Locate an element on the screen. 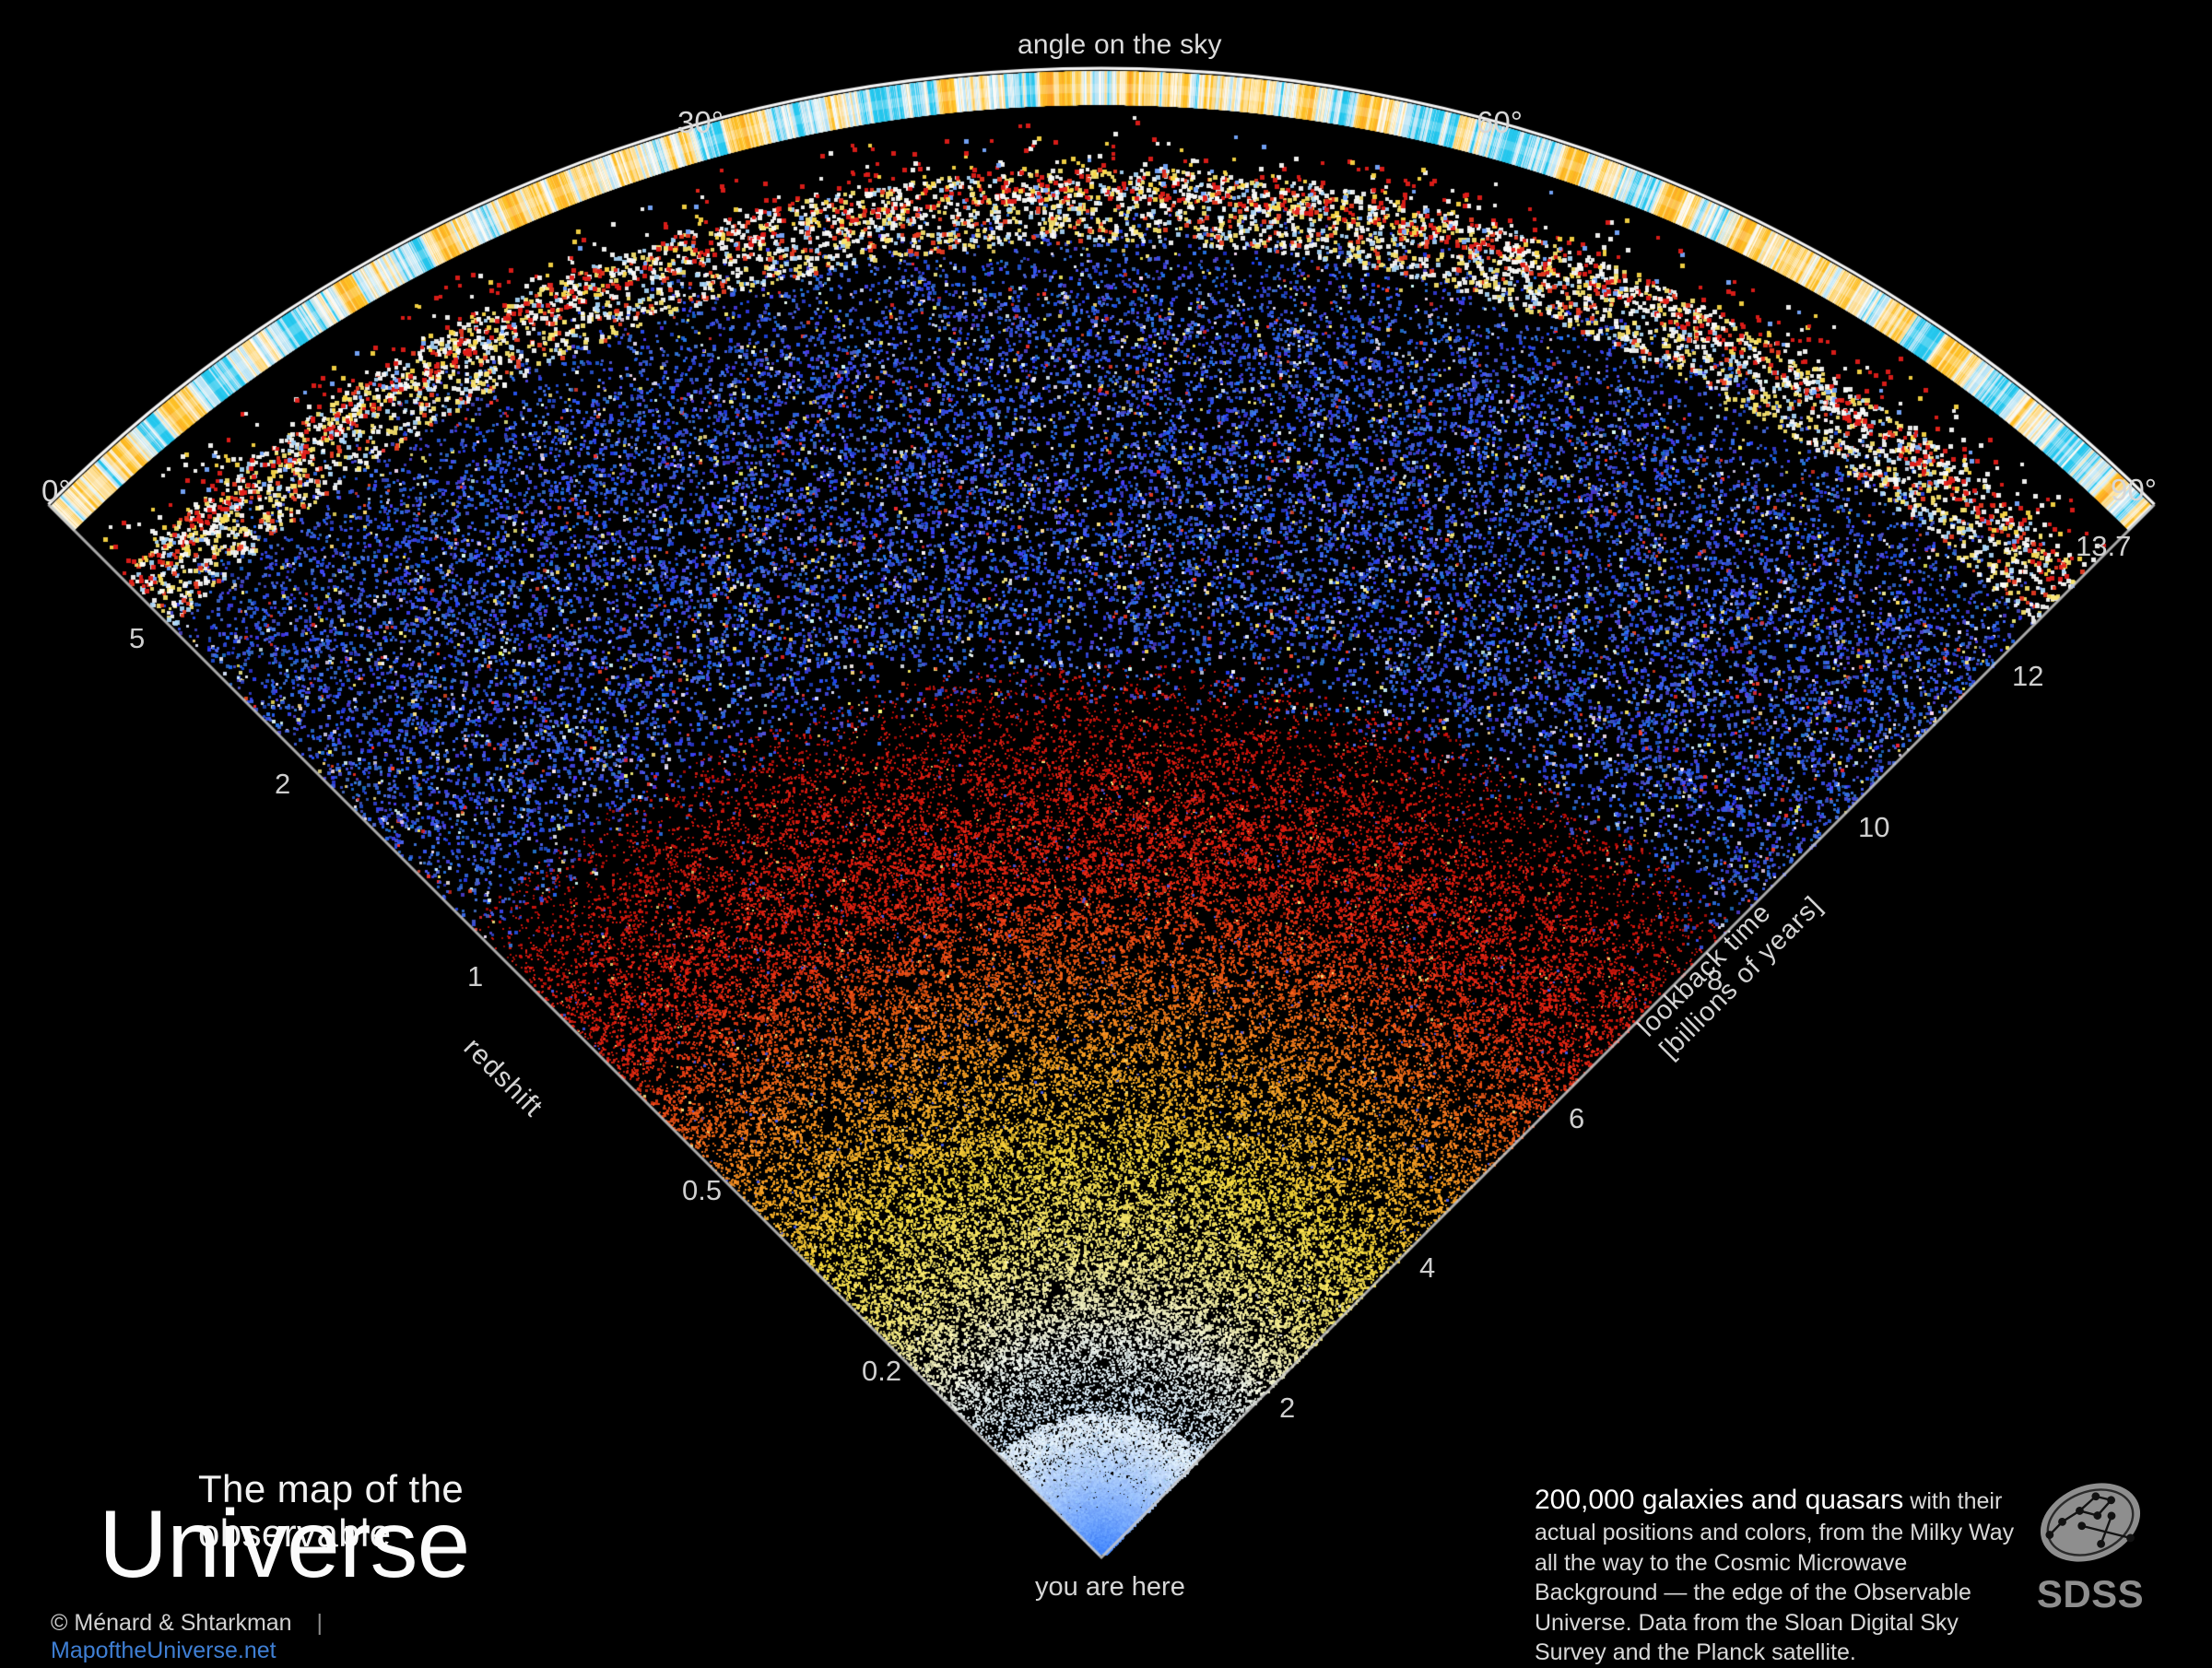 Image resolution: width=2212 pixels, height=1668 pixels. sdss-telescope-icon is located at coordinates (2090, 1522).